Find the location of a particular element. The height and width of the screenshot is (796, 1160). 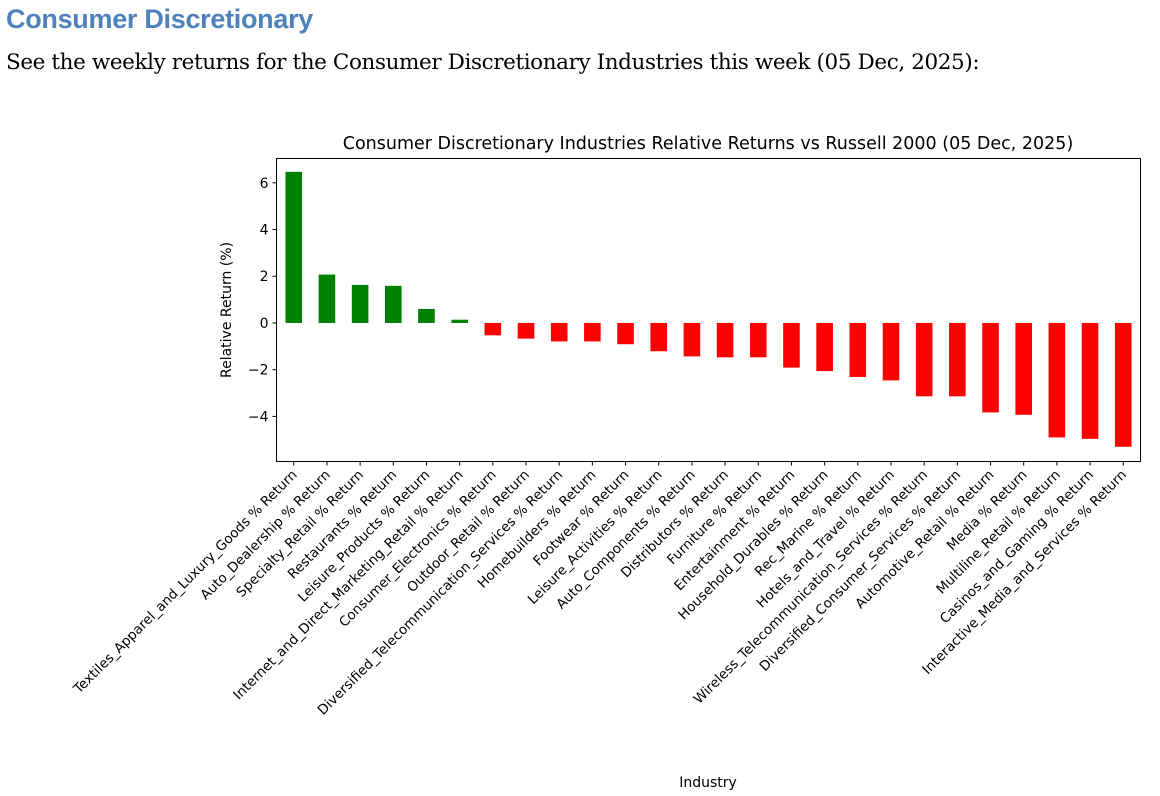

x-axis-label: Industry is located at coordinates (708, 783).